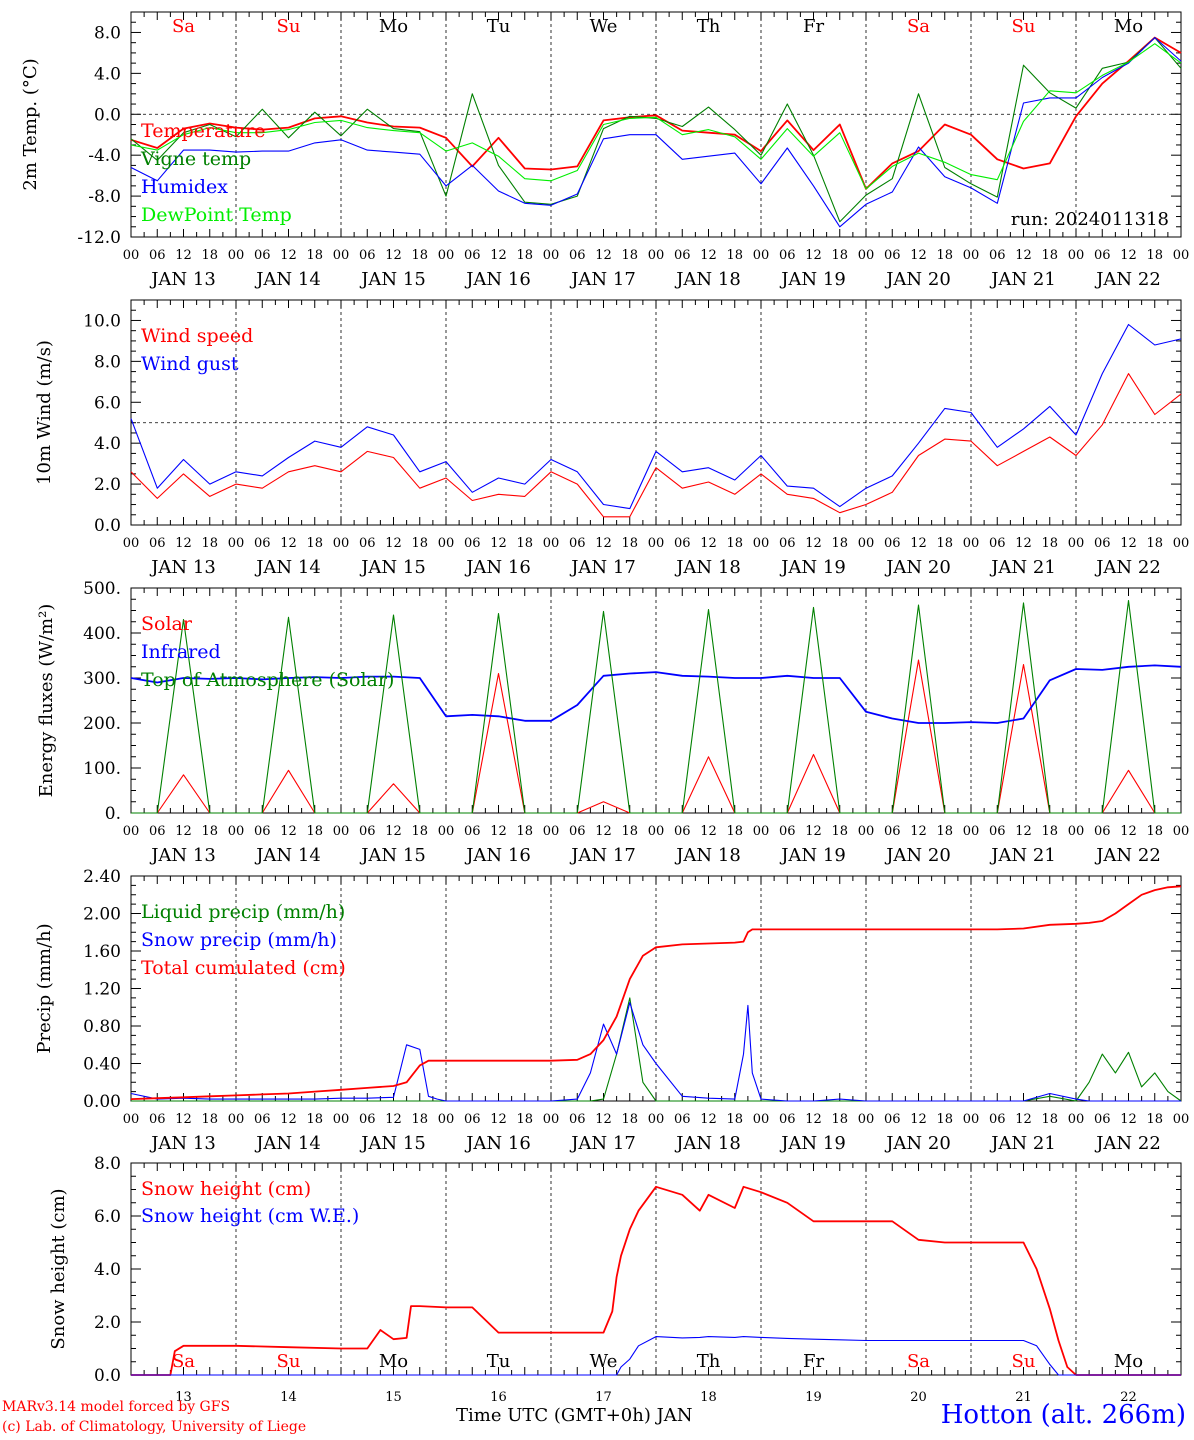 The image size is (1194, 1440). What do you see at coordinates (813, 1397) in the screenshot?
I see `day-number-label: 19` at bounding box center [813, 1397].